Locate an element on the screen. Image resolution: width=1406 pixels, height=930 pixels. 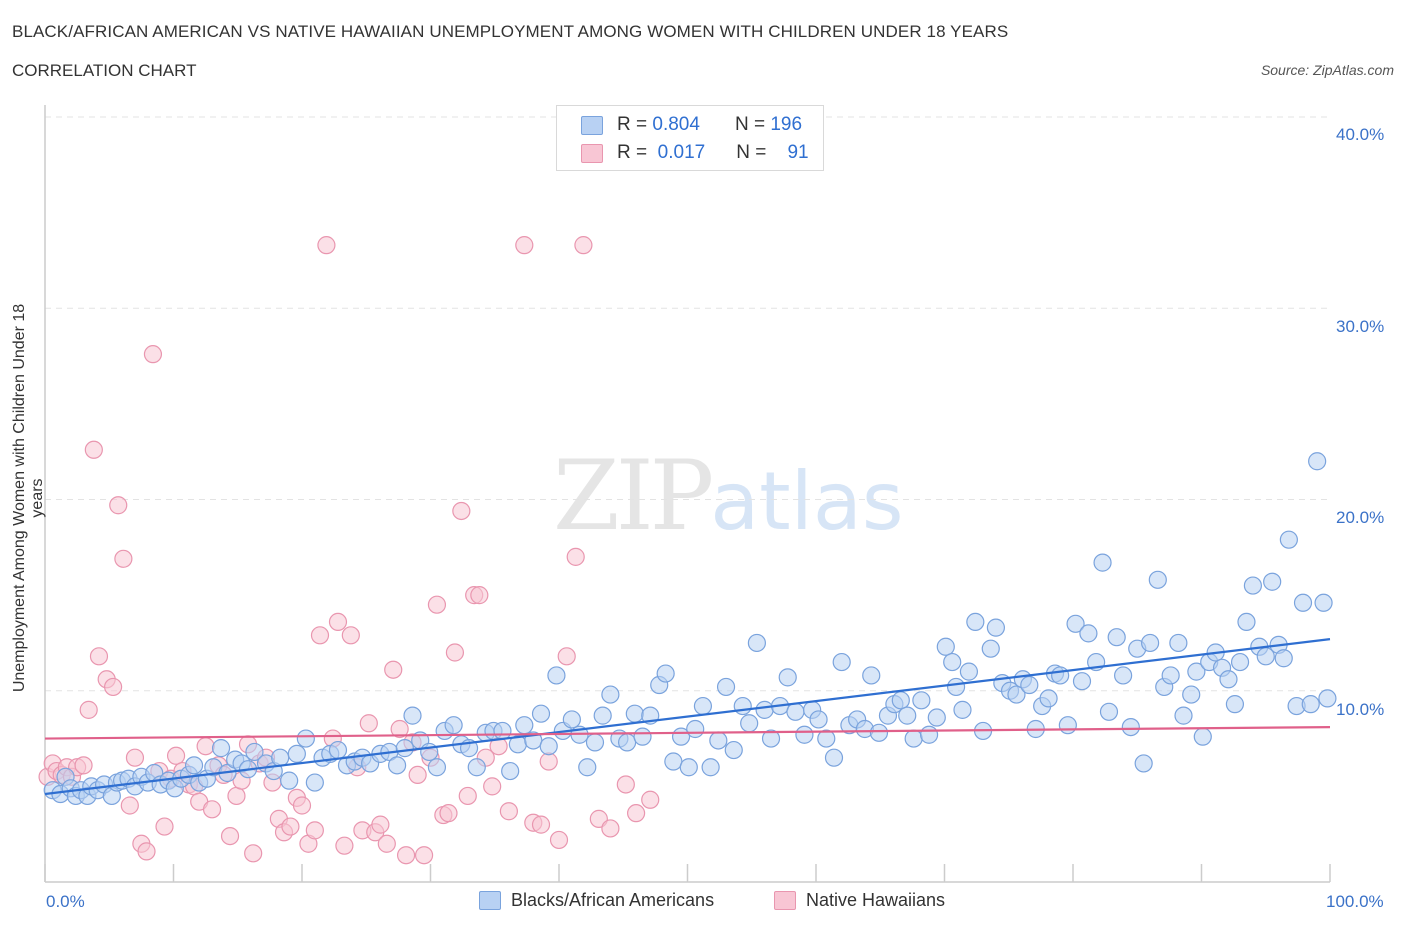
y-tick-label-30: 30.0% is located at coordinates (1360, 326).